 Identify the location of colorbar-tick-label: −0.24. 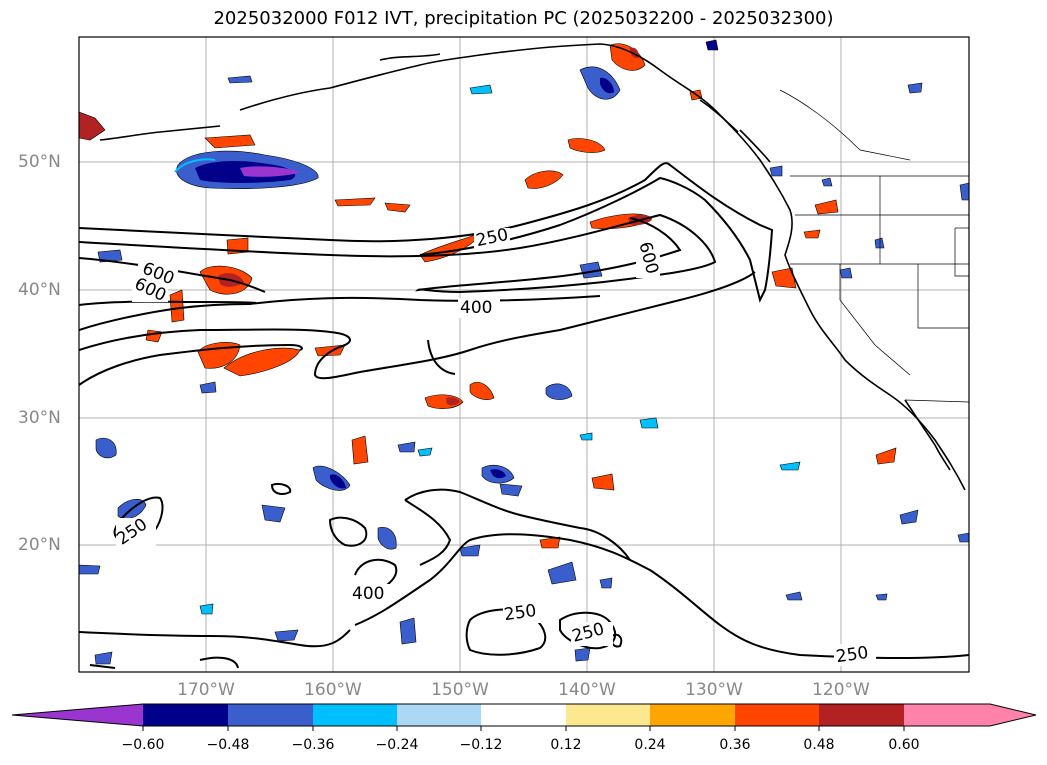
(397, 745).